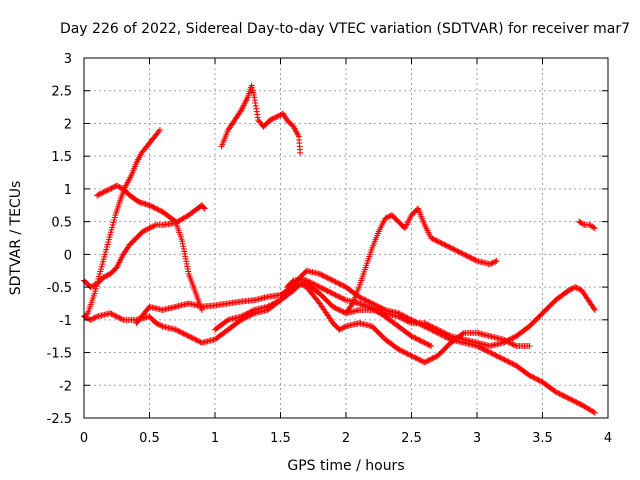  I want to click on x-tick-label: 3, so click(477, 438).